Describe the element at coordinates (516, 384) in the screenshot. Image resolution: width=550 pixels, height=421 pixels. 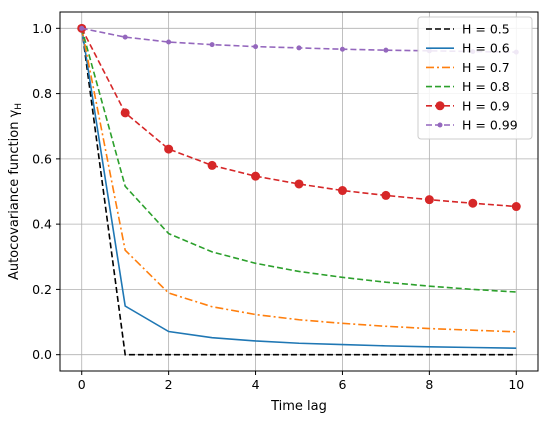
I see `x-tick-label: 10` at that location.